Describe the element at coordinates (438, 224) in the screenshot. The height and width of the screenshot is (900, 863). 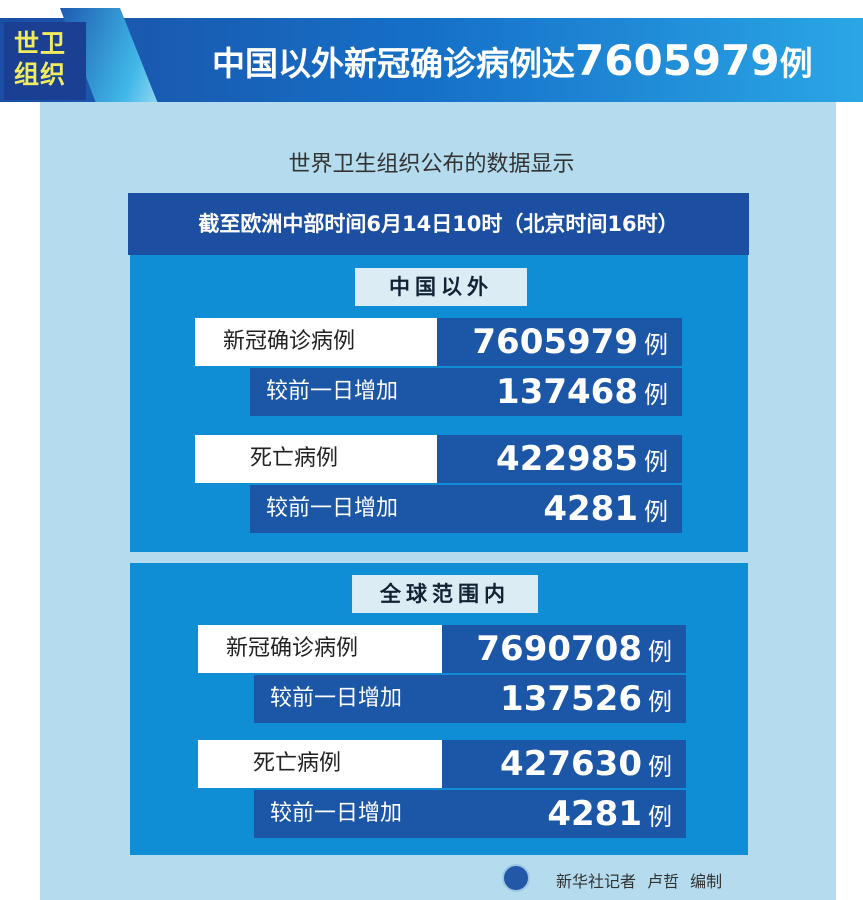
I see `date-line: 截至欧洲中部时间6月14日10时（北京时间16时）` at that location.